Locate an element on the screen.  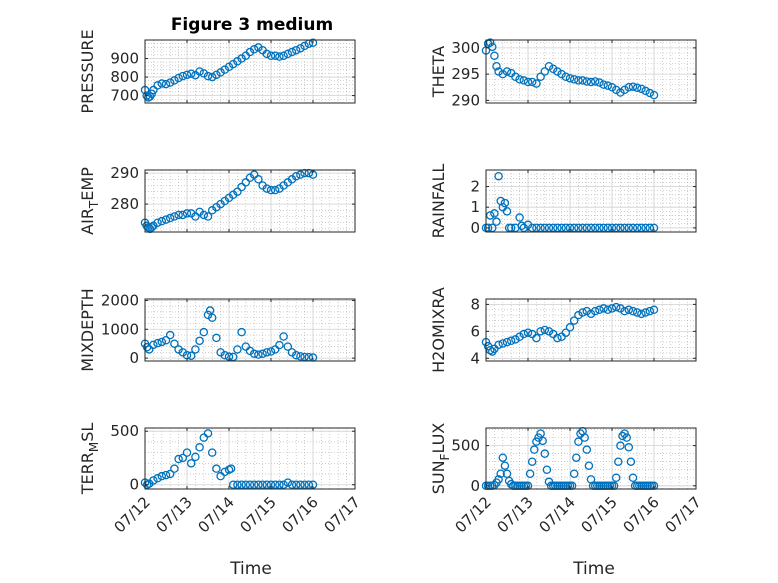
y-tick-label: 6 is located at coordinates (475, 331).